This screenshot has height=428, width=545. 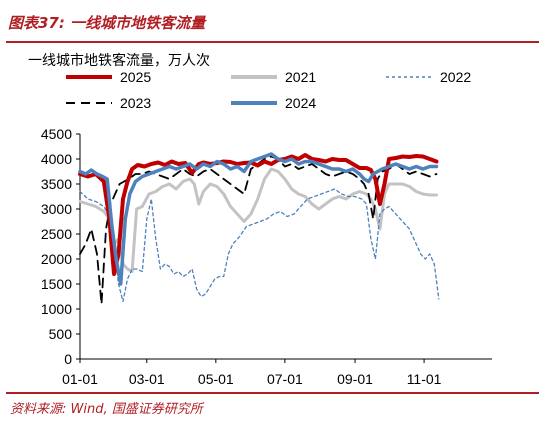 I want to click on x-tick-label: 11-01, so click(x=424, y=379).